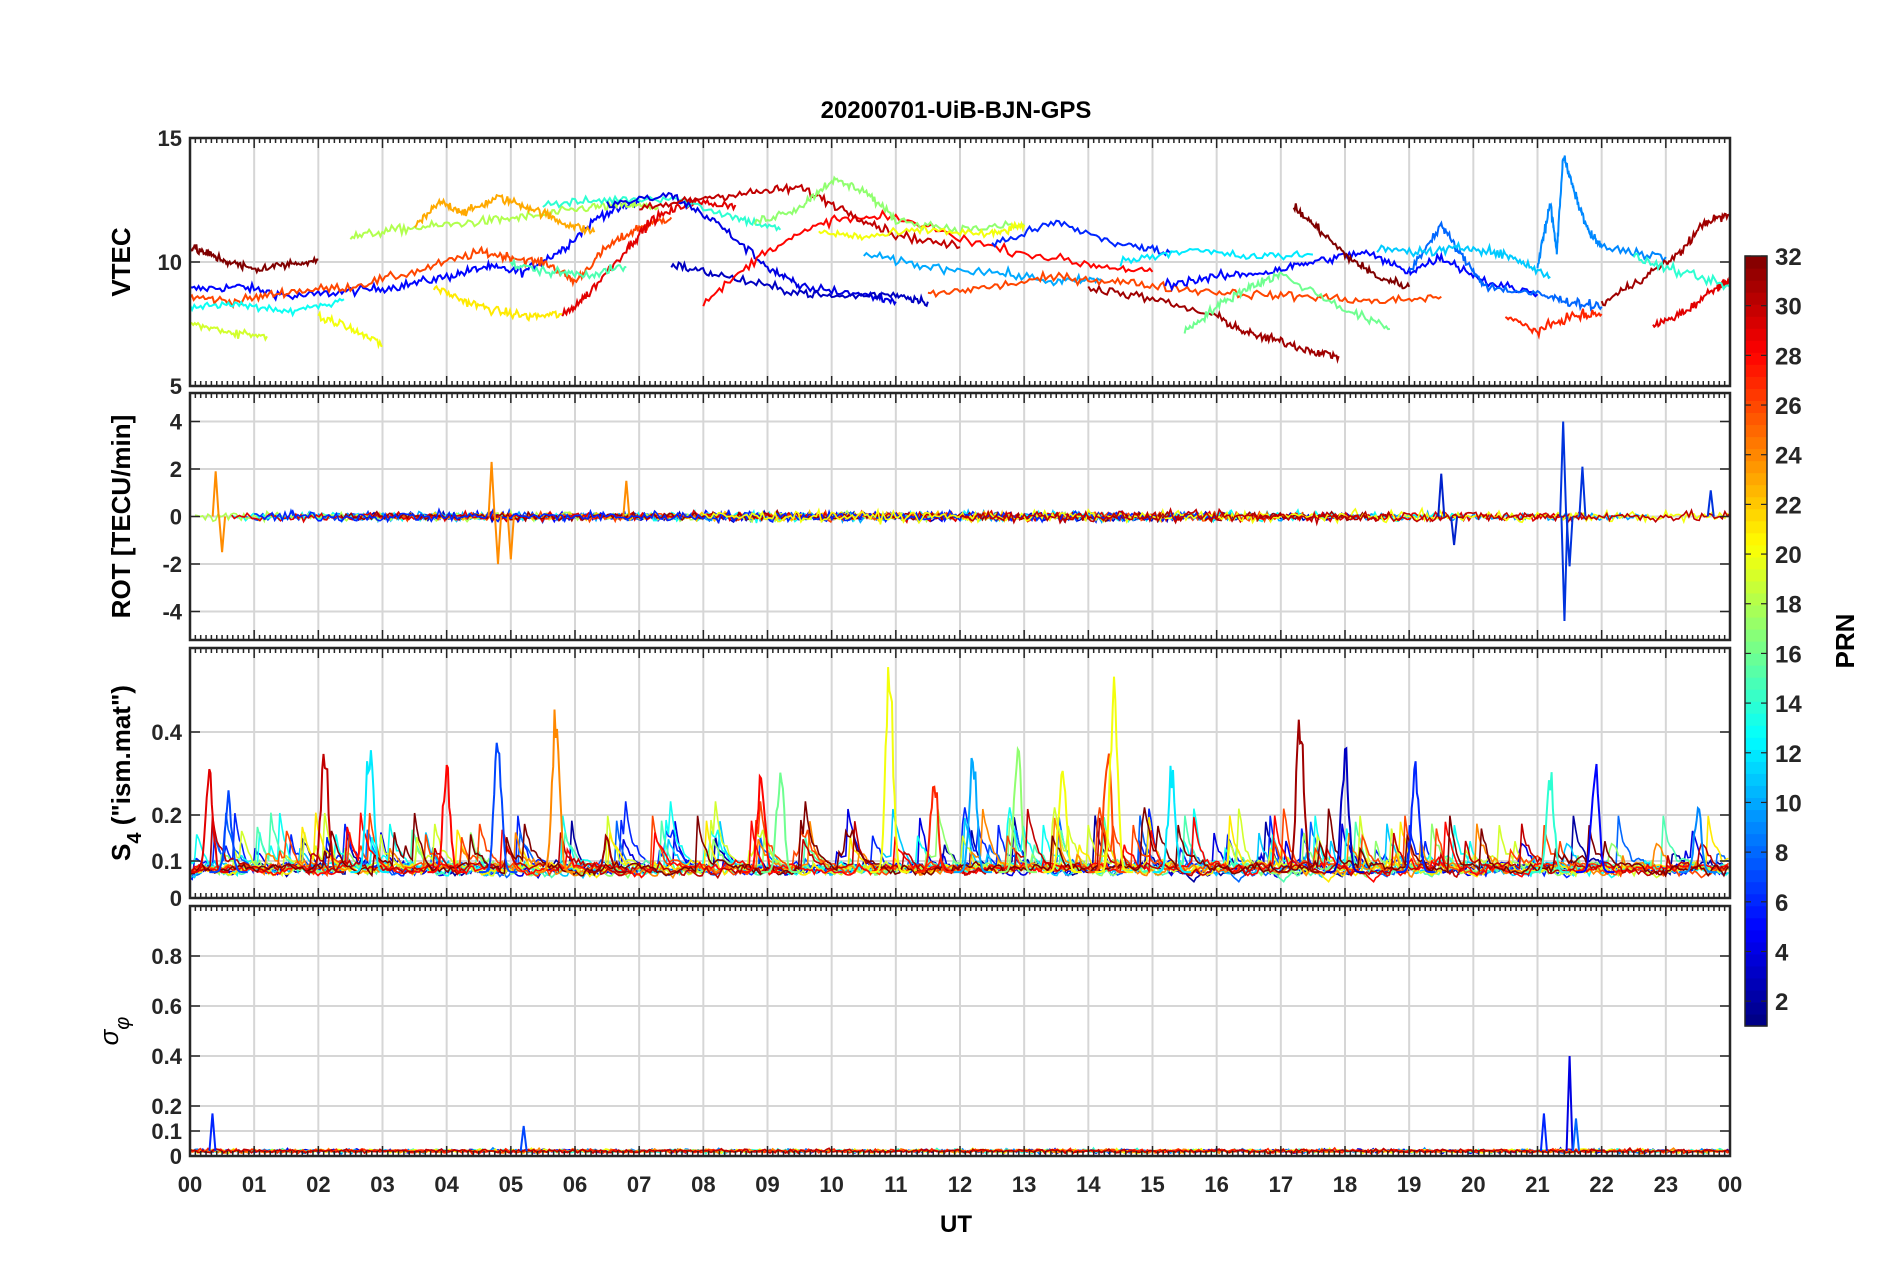  Describe the element at coordinates (135, 838) in the screenshot. I see `y-axis-label-sub: 4` at that location.